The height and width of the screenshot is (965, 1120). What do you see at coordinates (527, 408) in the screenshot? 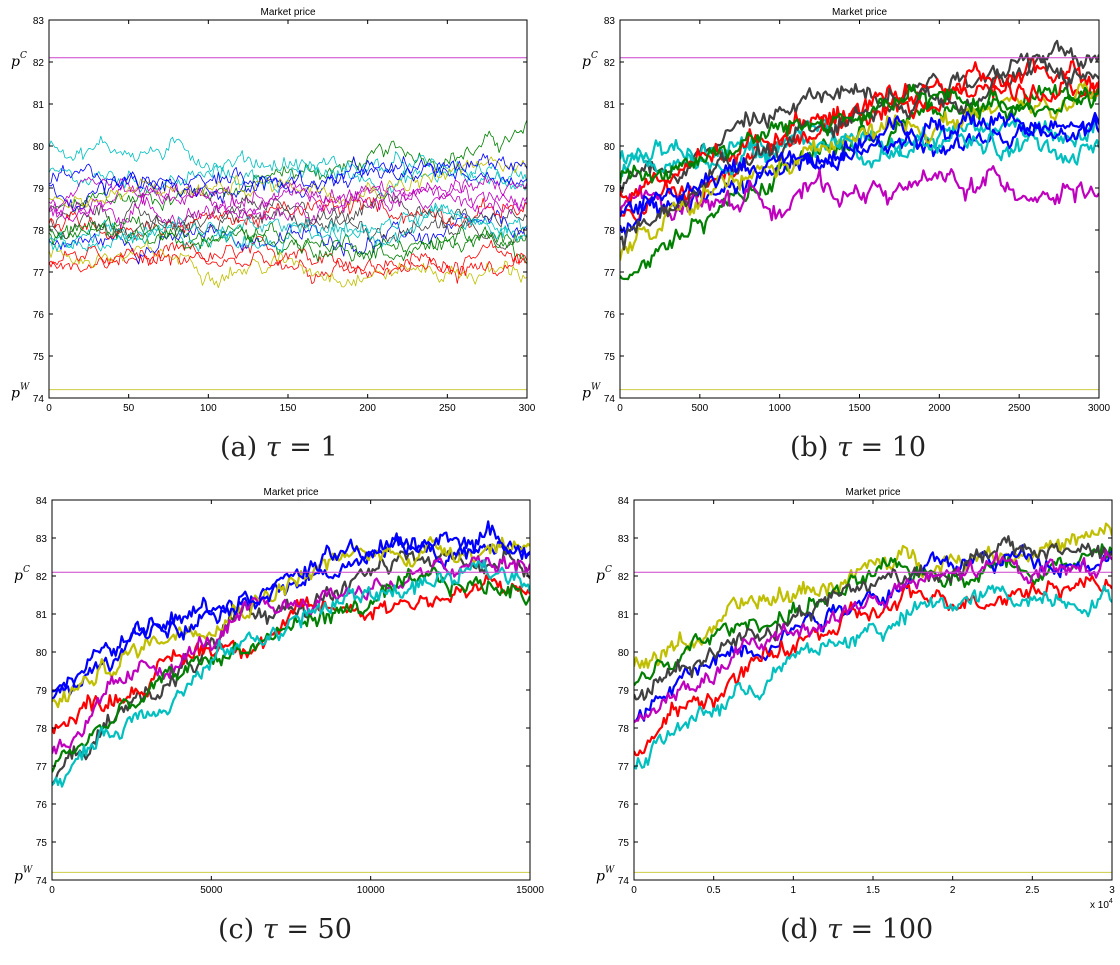
I see `x-tick-label: 300` at bounding box center [527, 408].